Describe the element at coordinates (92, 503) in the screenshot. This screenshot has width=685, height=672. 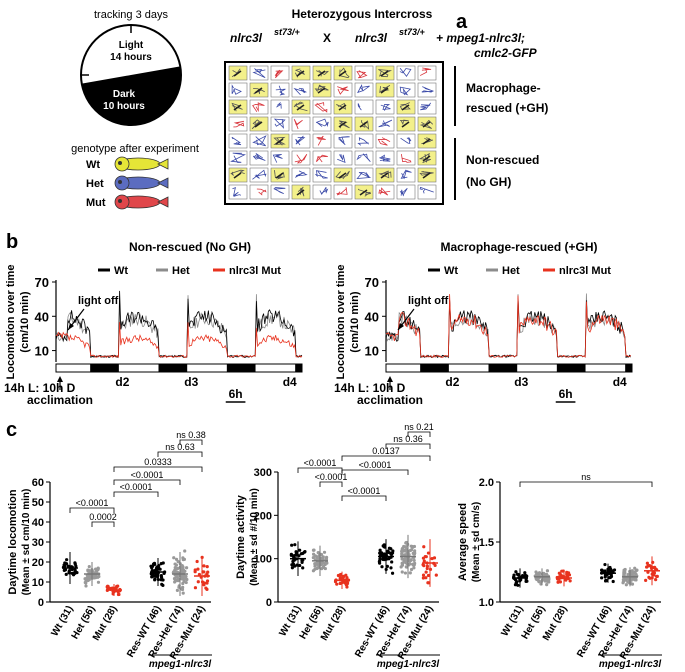
I see `p-value-label: <0.0001` at that location.